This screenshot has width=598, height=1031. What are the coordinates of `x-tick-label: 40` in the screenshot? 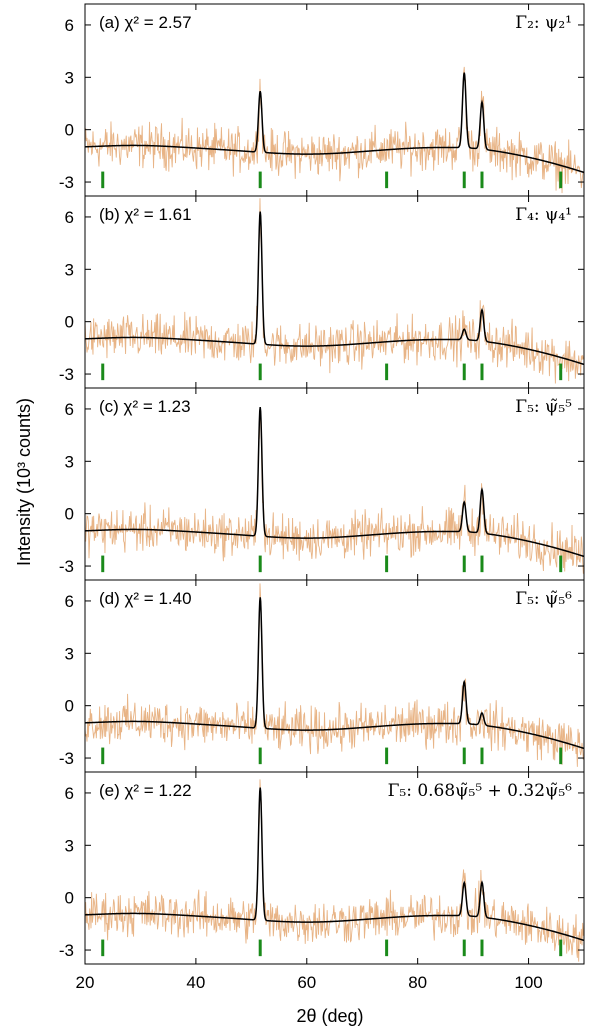 It's located at (195, 982).